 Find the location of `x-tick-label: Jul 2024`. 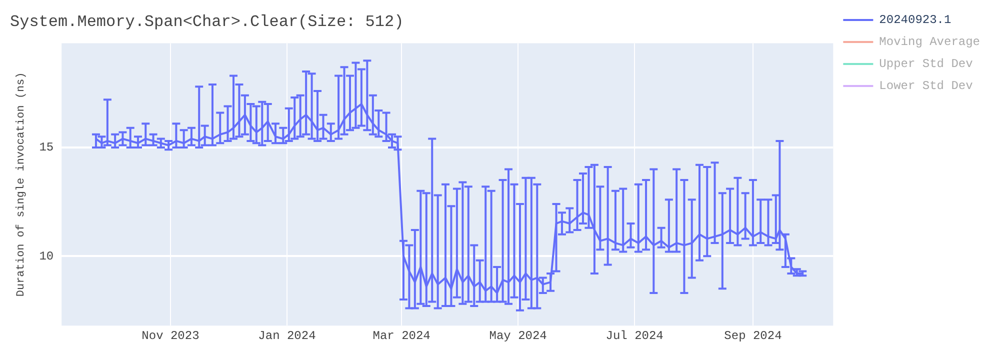

x-tick-label: Jul 2024 is located at coordinates (635, 335).